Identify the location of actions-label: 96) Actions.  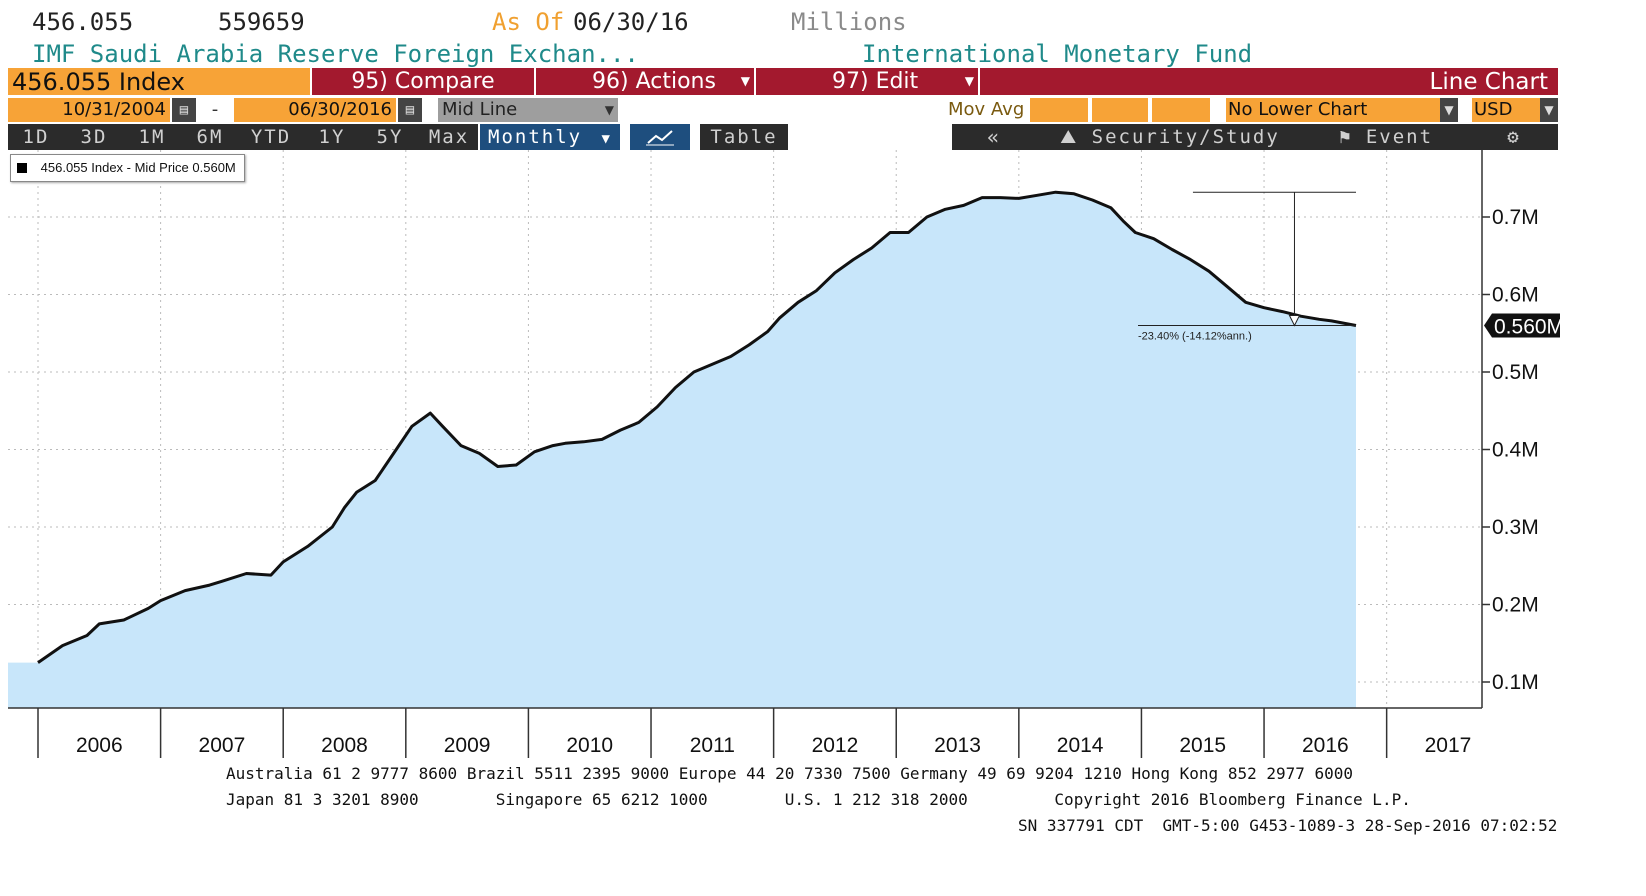
(654, 81).